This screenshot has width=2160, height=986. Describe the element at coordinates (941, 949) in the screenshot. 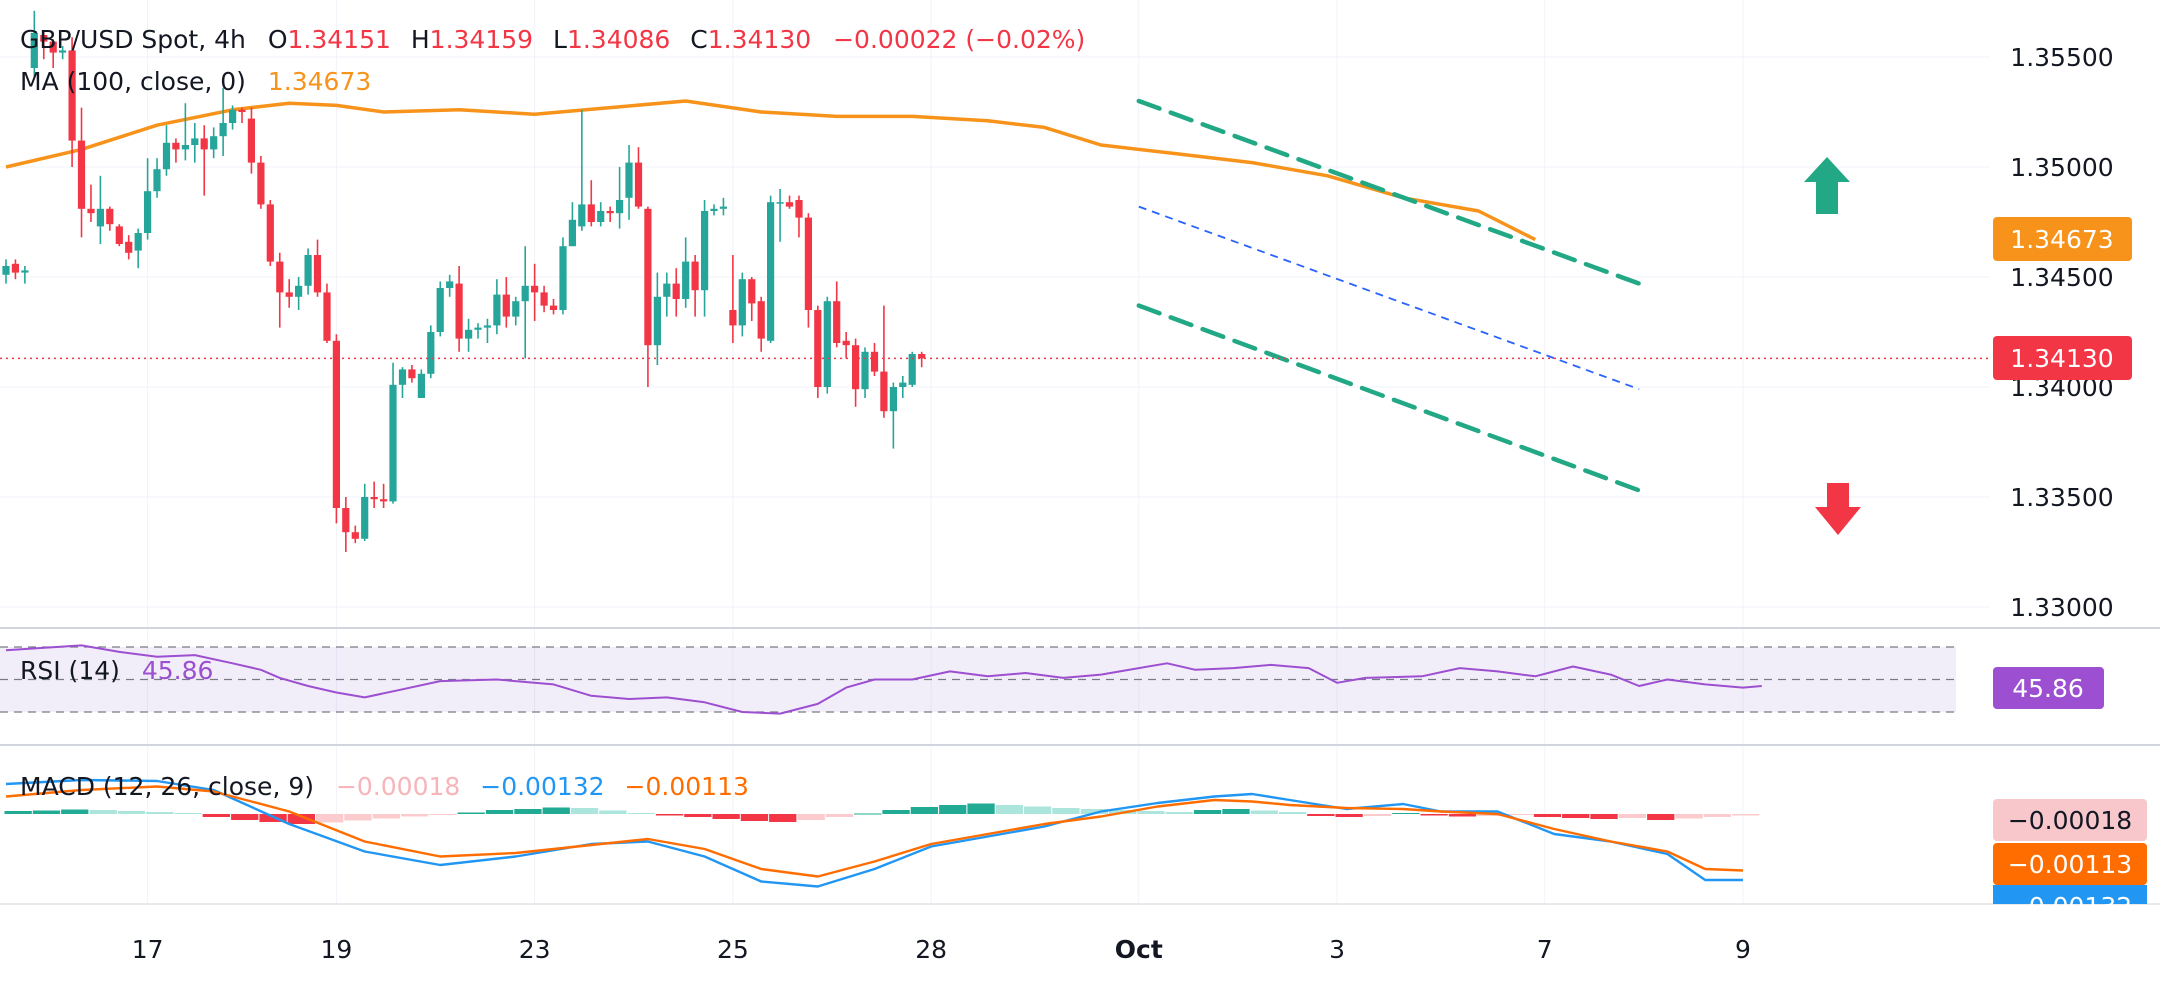

I see `time-axis: 17 19 23 25 28 Oct 3 7 9` at that location.